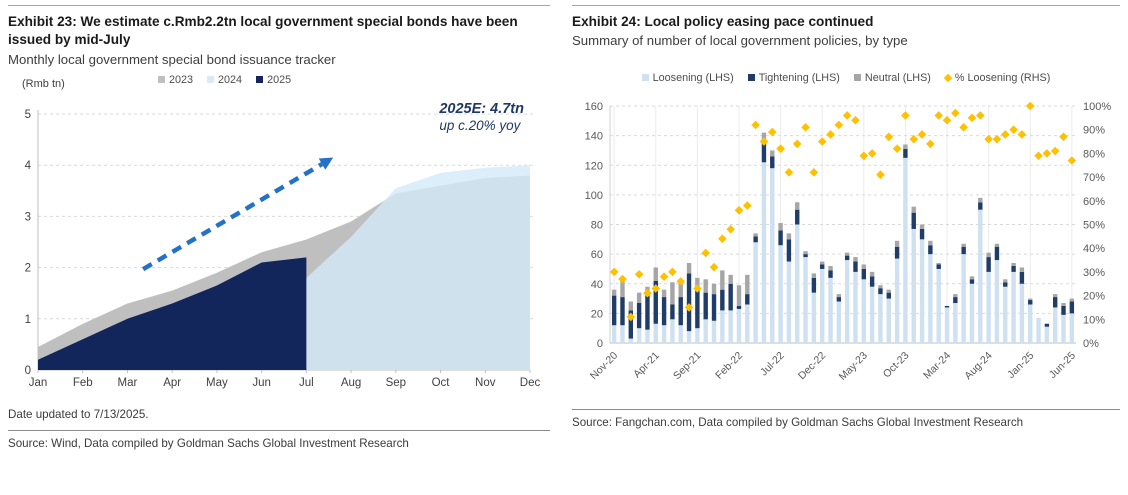  Describe the element at coordinates (1094, 178) in the screenshot. I see `axis-tick-label: 70%` at that location.